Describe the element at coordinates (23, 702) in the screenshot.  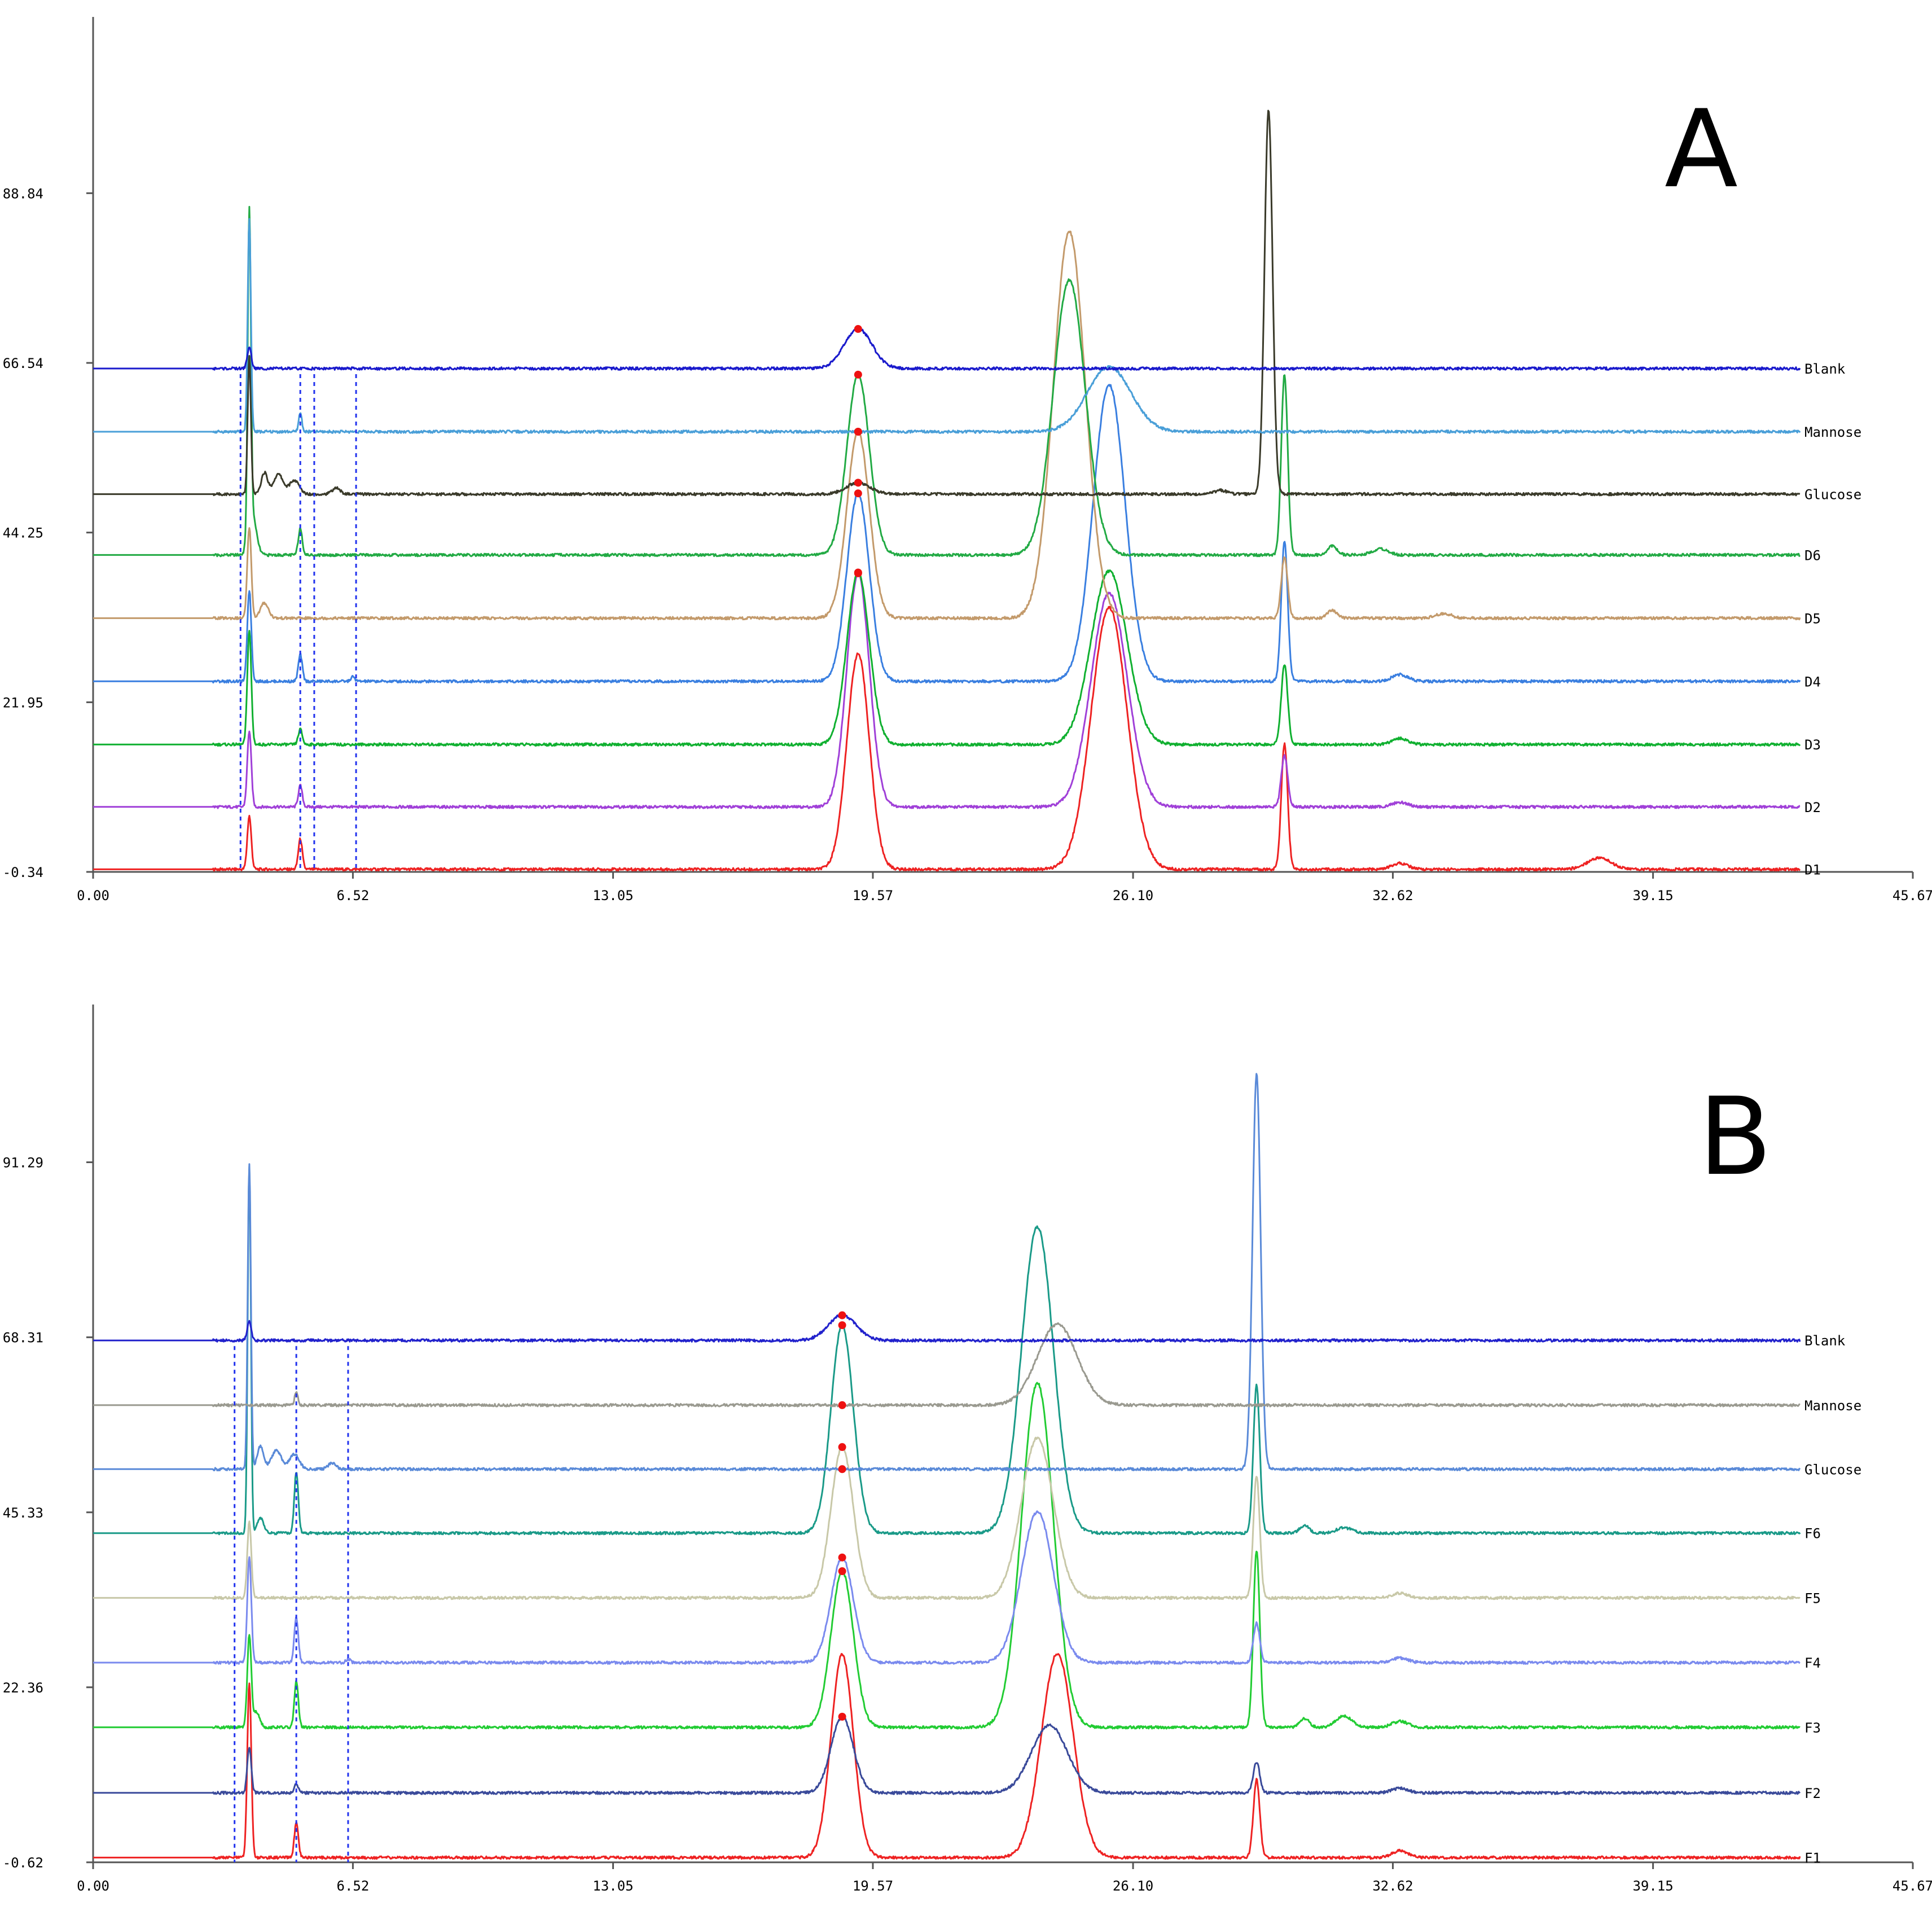
I see `y-tick-label: 21.95` at that location.